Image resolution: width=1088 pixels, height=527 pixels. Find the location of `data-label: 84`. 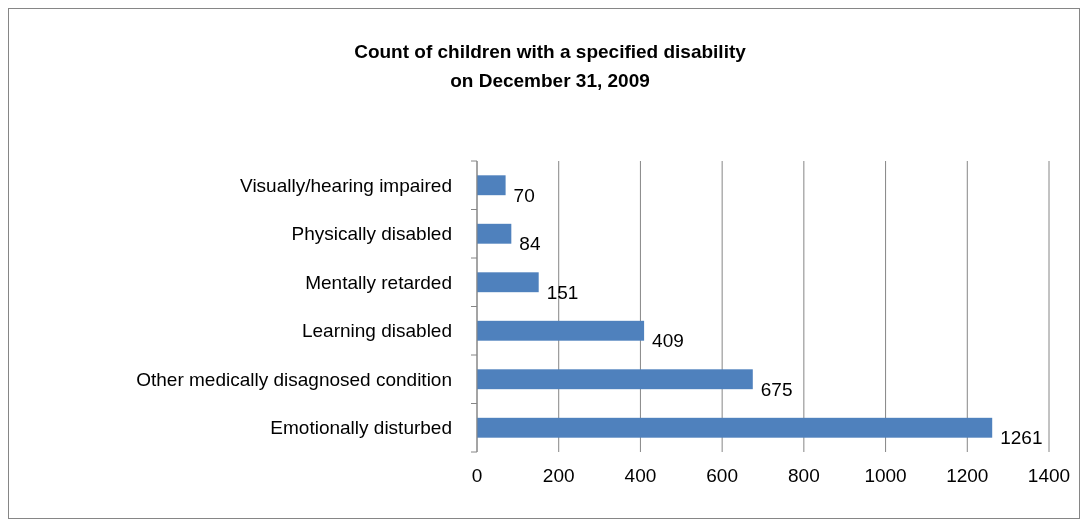

data-label: 84 is located at coordinates (530, 244).